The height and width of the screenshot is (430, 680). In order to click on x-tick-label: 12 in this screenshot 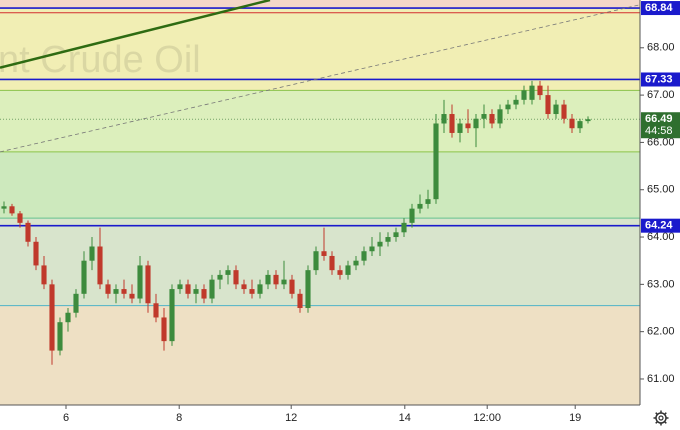, I will do `click(291, 418)`.